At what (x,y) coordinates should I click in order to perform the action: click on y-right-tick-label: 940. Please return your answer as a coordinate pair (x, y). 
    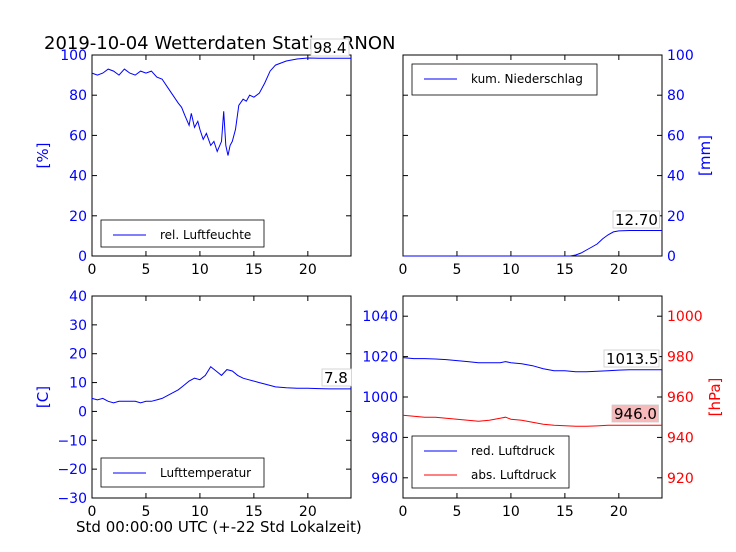
    Looking at the image, I should click on (680, 438).